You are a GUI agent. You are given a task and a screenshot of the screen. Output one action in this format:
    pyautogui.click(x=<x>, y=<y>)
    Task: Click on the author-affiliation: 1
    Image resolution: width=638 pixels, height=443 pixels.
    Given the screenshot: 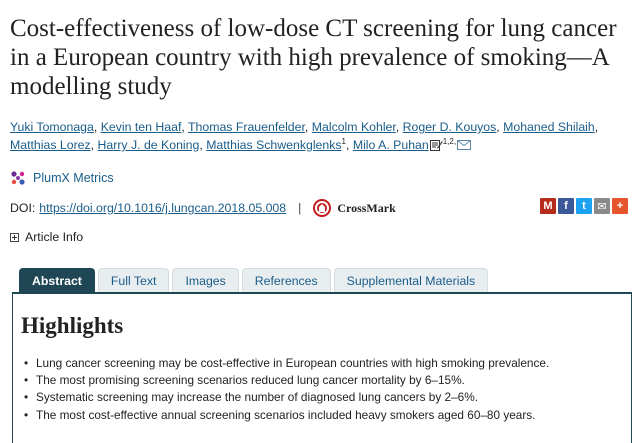 What is the action you would take?
    pyautogui.click(x=343, y=141)
    